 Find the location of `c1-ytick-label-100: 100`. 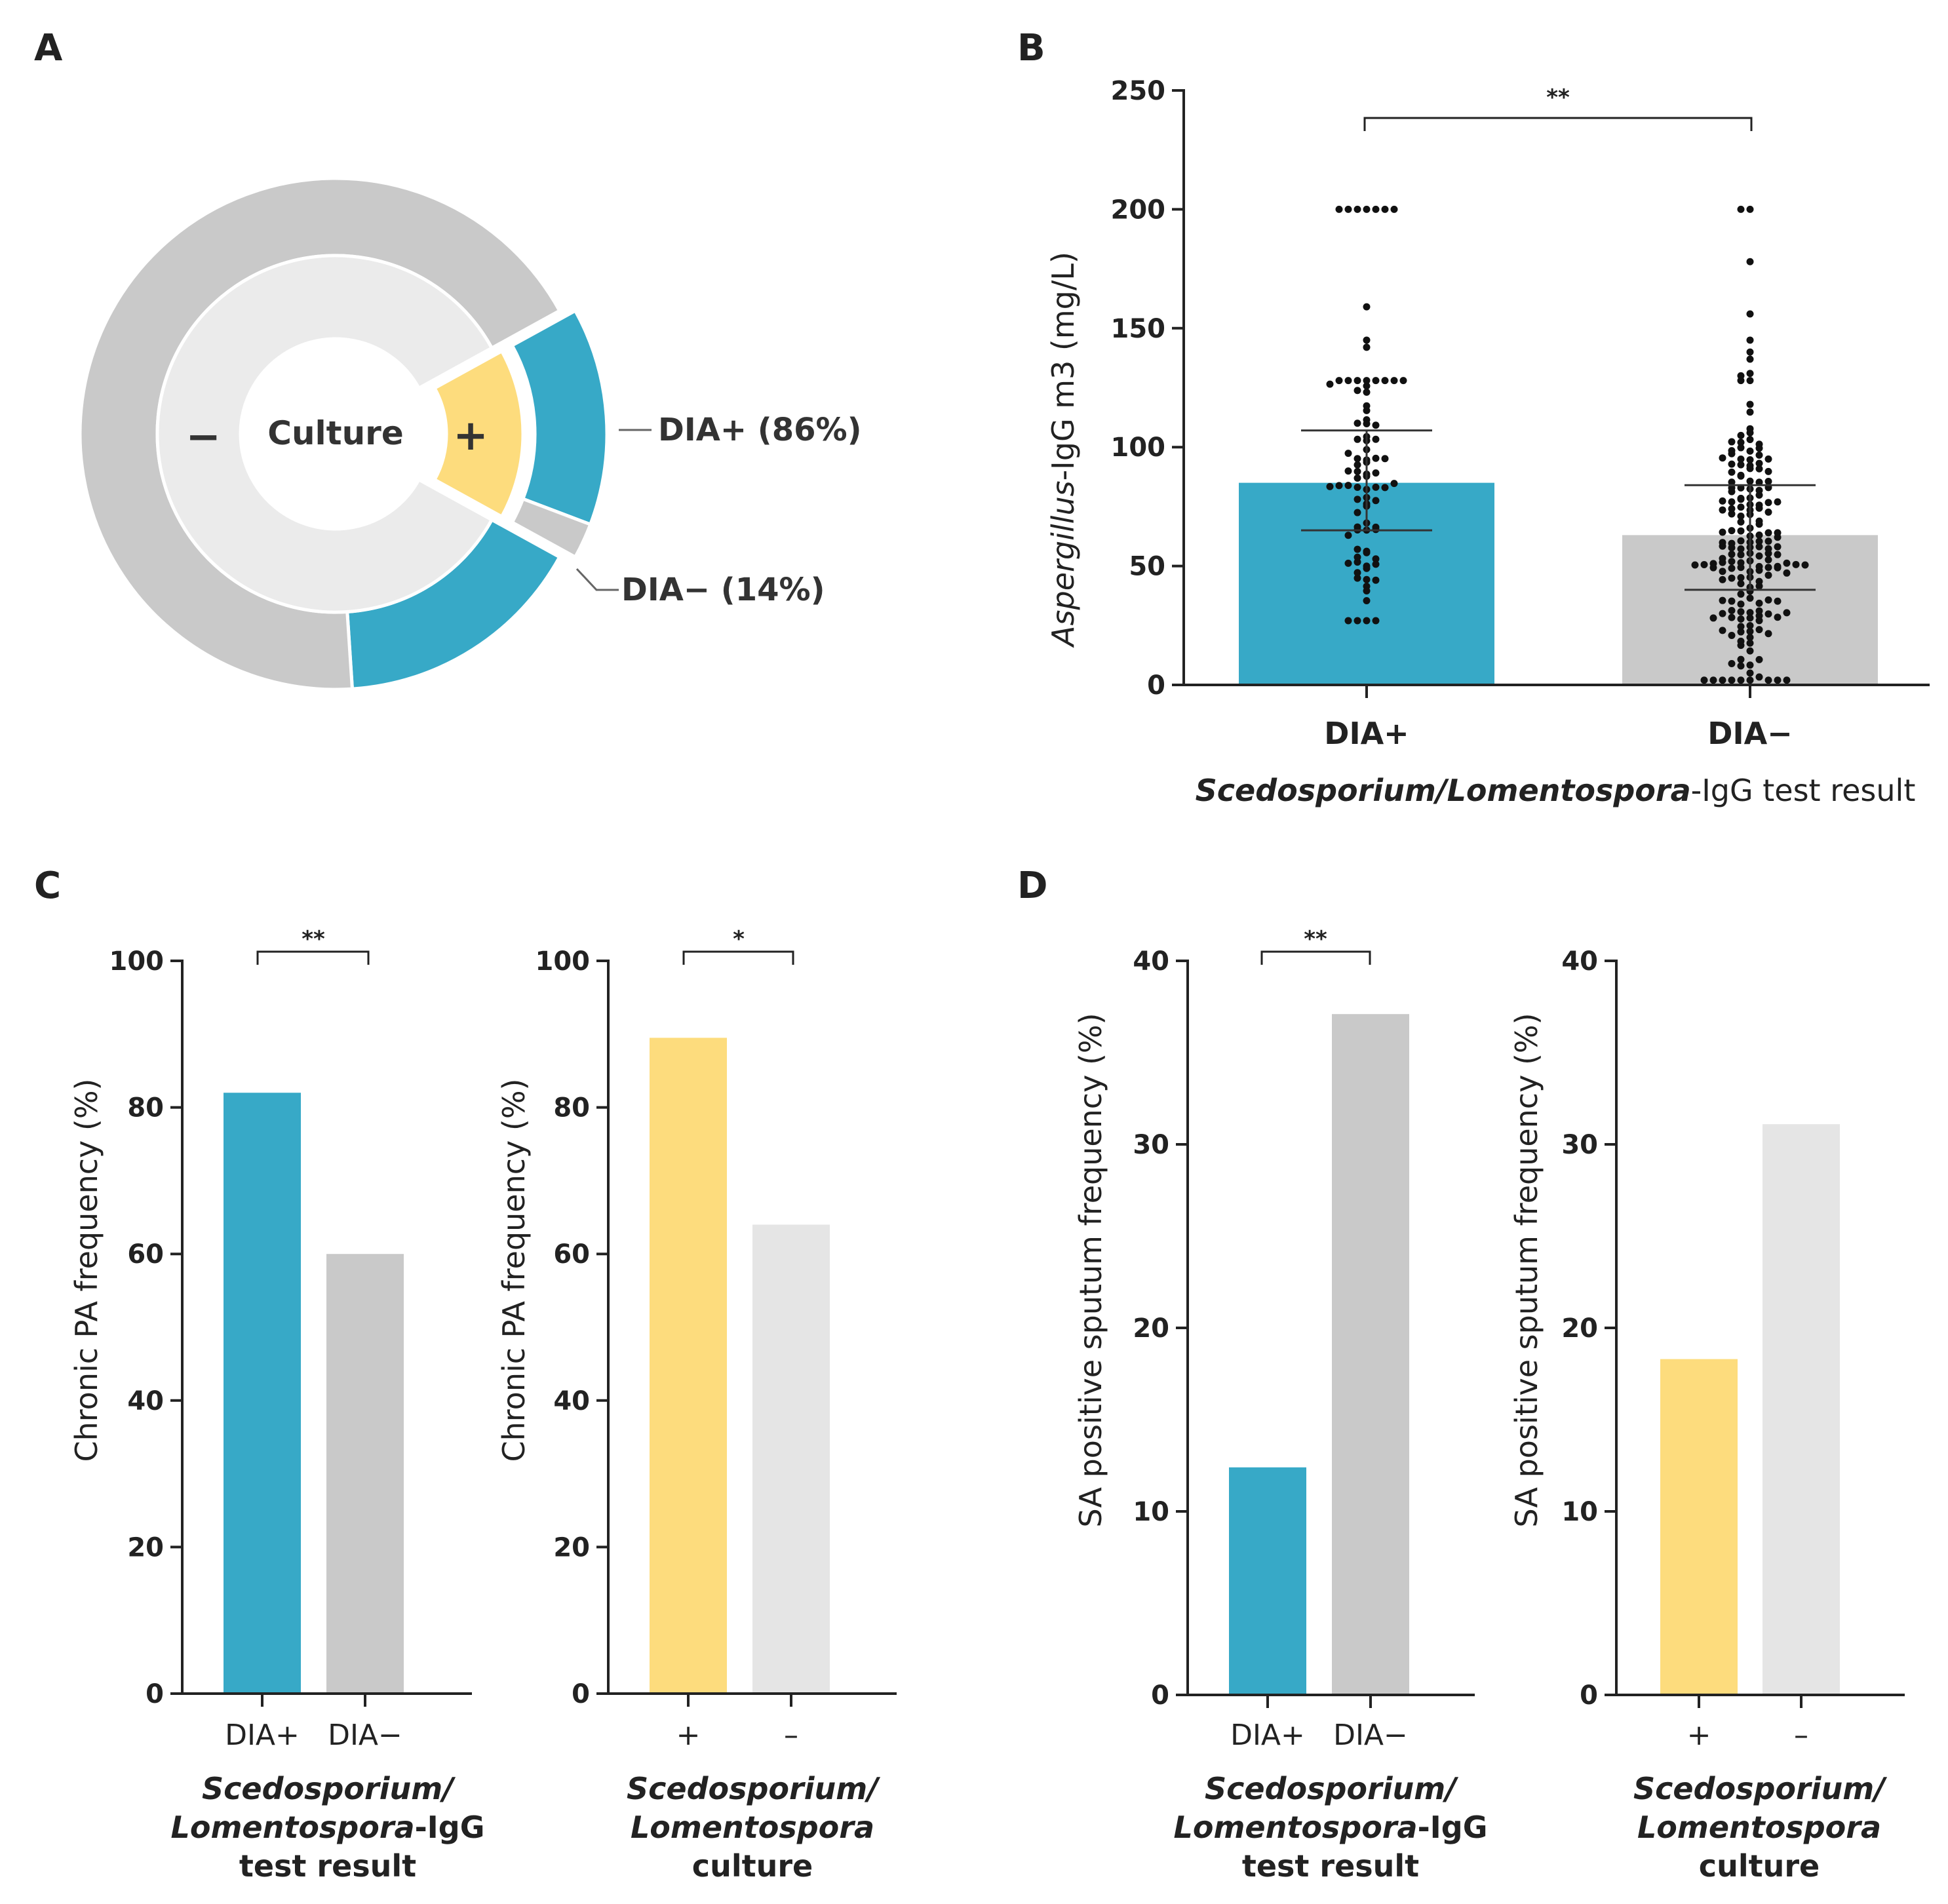

c1-ytick-label-100: 100 is located at coordinates (137, 961).